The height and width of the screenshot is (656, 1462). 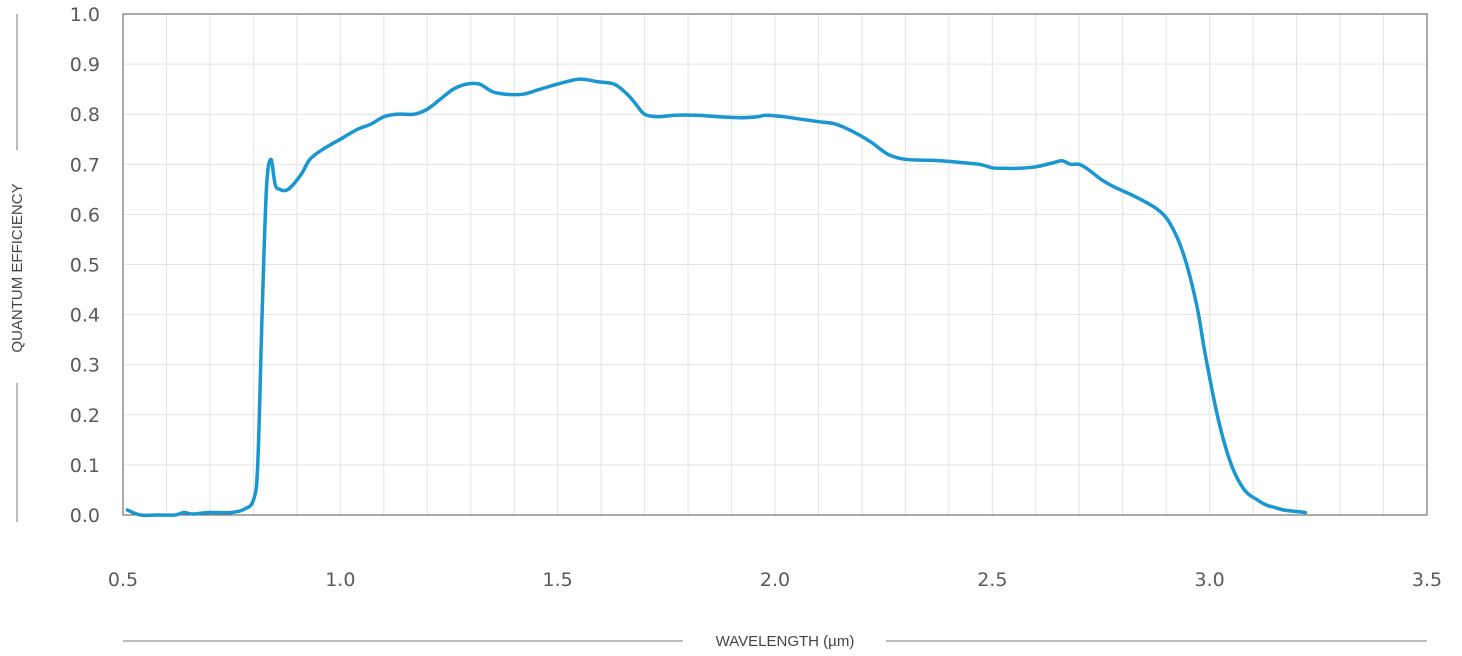 I want to click on y-tick-label: 0.6, so click(x=85, y=215).